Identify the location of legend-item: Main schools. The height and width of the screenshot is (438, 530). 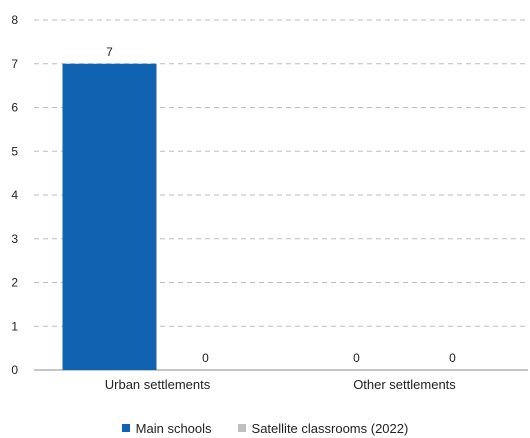
(166, 428).